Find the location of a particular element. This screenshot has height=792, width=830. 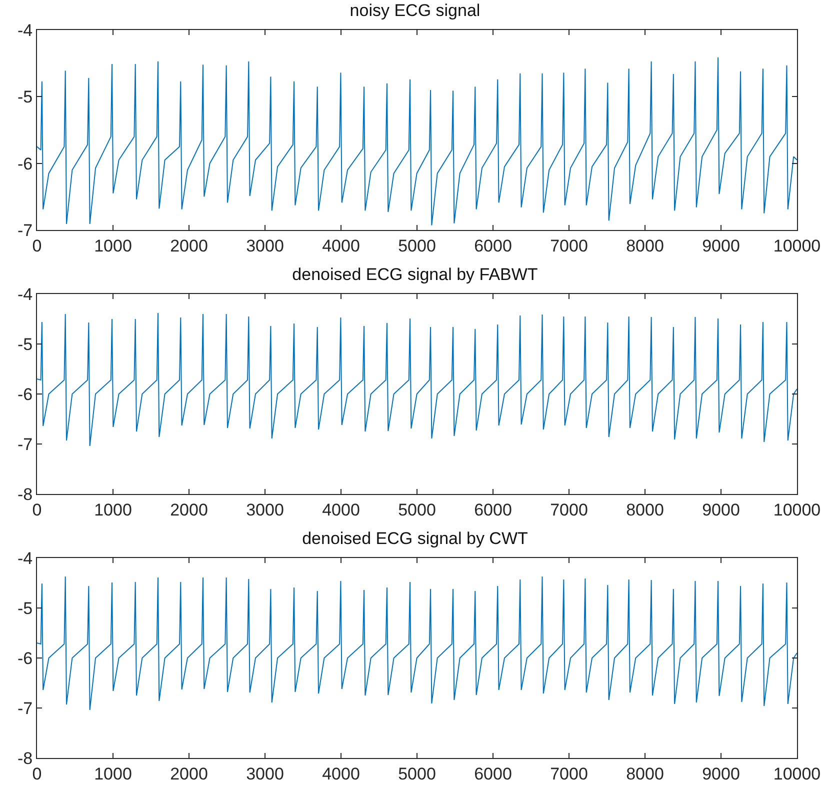

chart-title: noisy ECG signal is located at coordinates (415, 10).